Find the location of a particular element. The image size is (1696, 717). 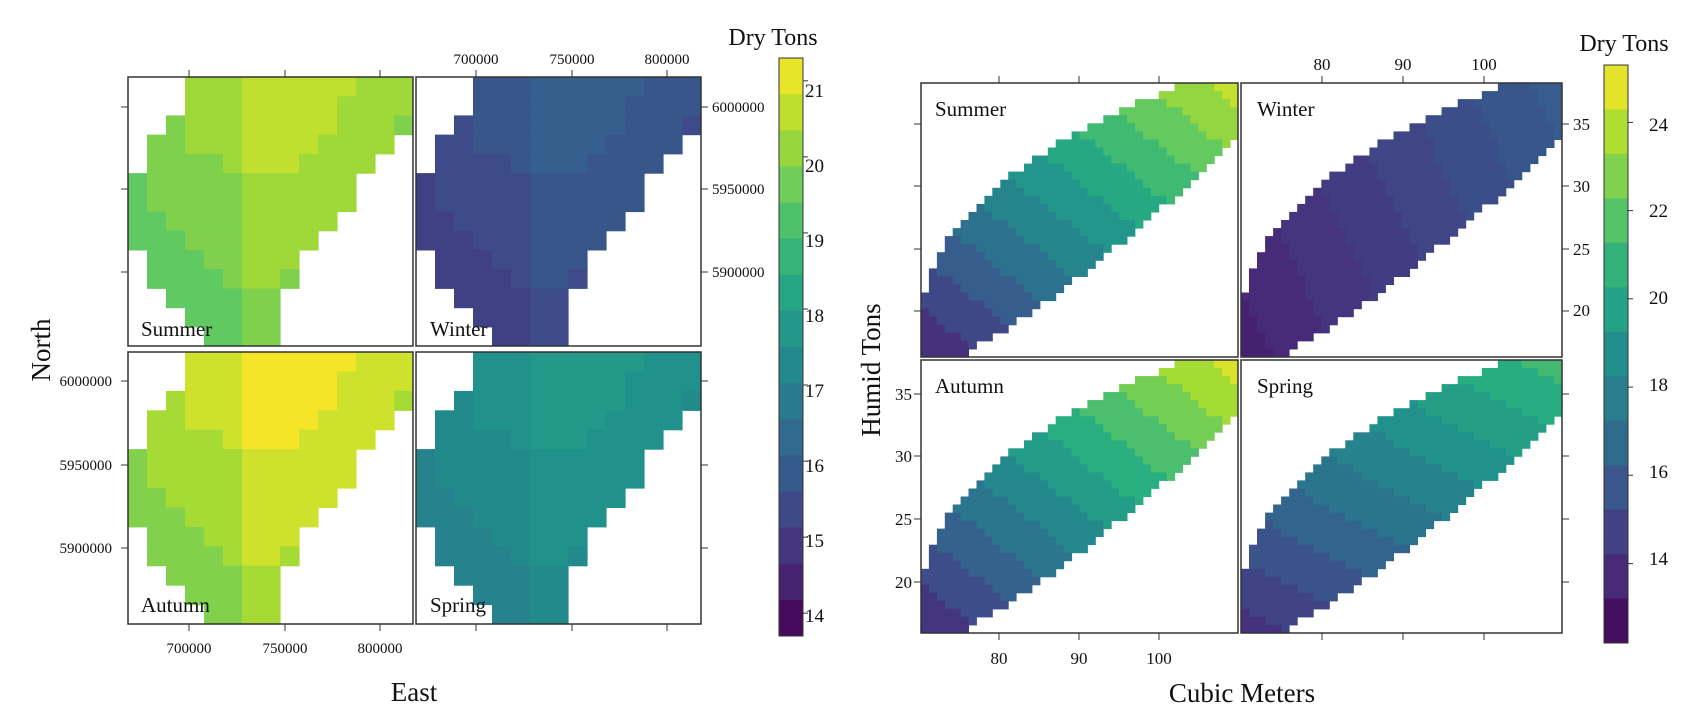

x-tick-top-700000: 700000 is located at coordinates (476, 60).